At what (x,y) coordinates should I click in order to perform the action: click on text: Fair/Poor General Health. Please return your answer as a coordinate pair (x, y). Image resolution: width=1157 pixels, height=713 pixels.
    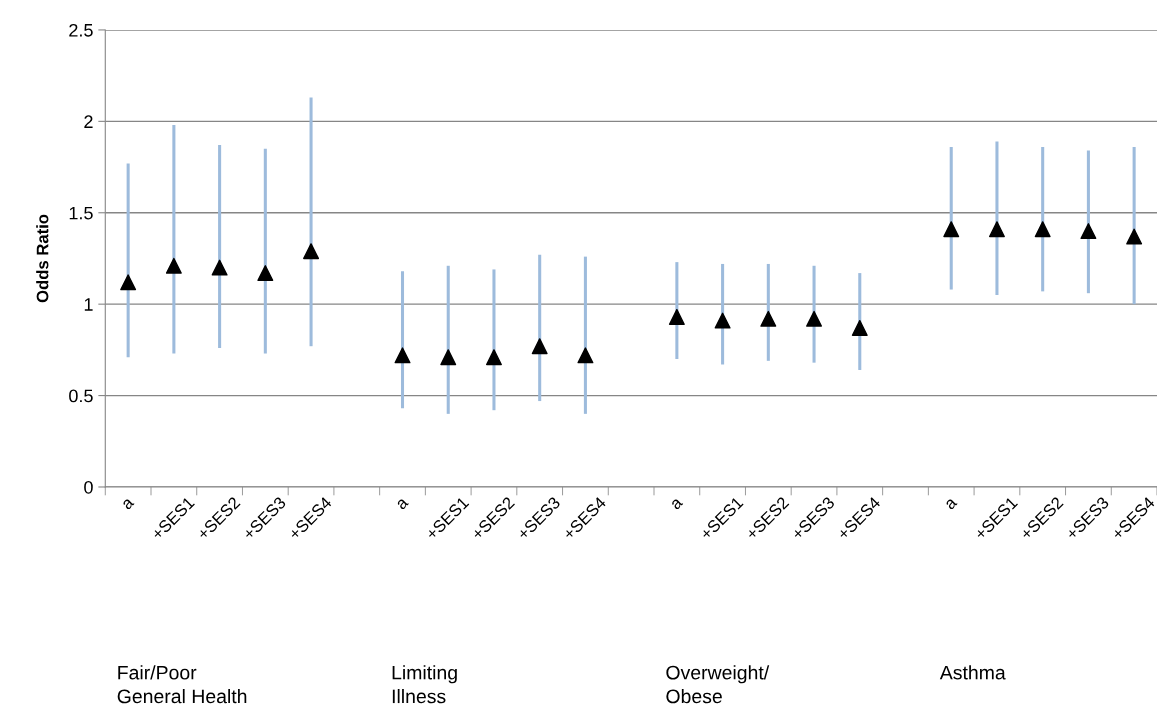
    Looking at the image, I should click on (182, 684).